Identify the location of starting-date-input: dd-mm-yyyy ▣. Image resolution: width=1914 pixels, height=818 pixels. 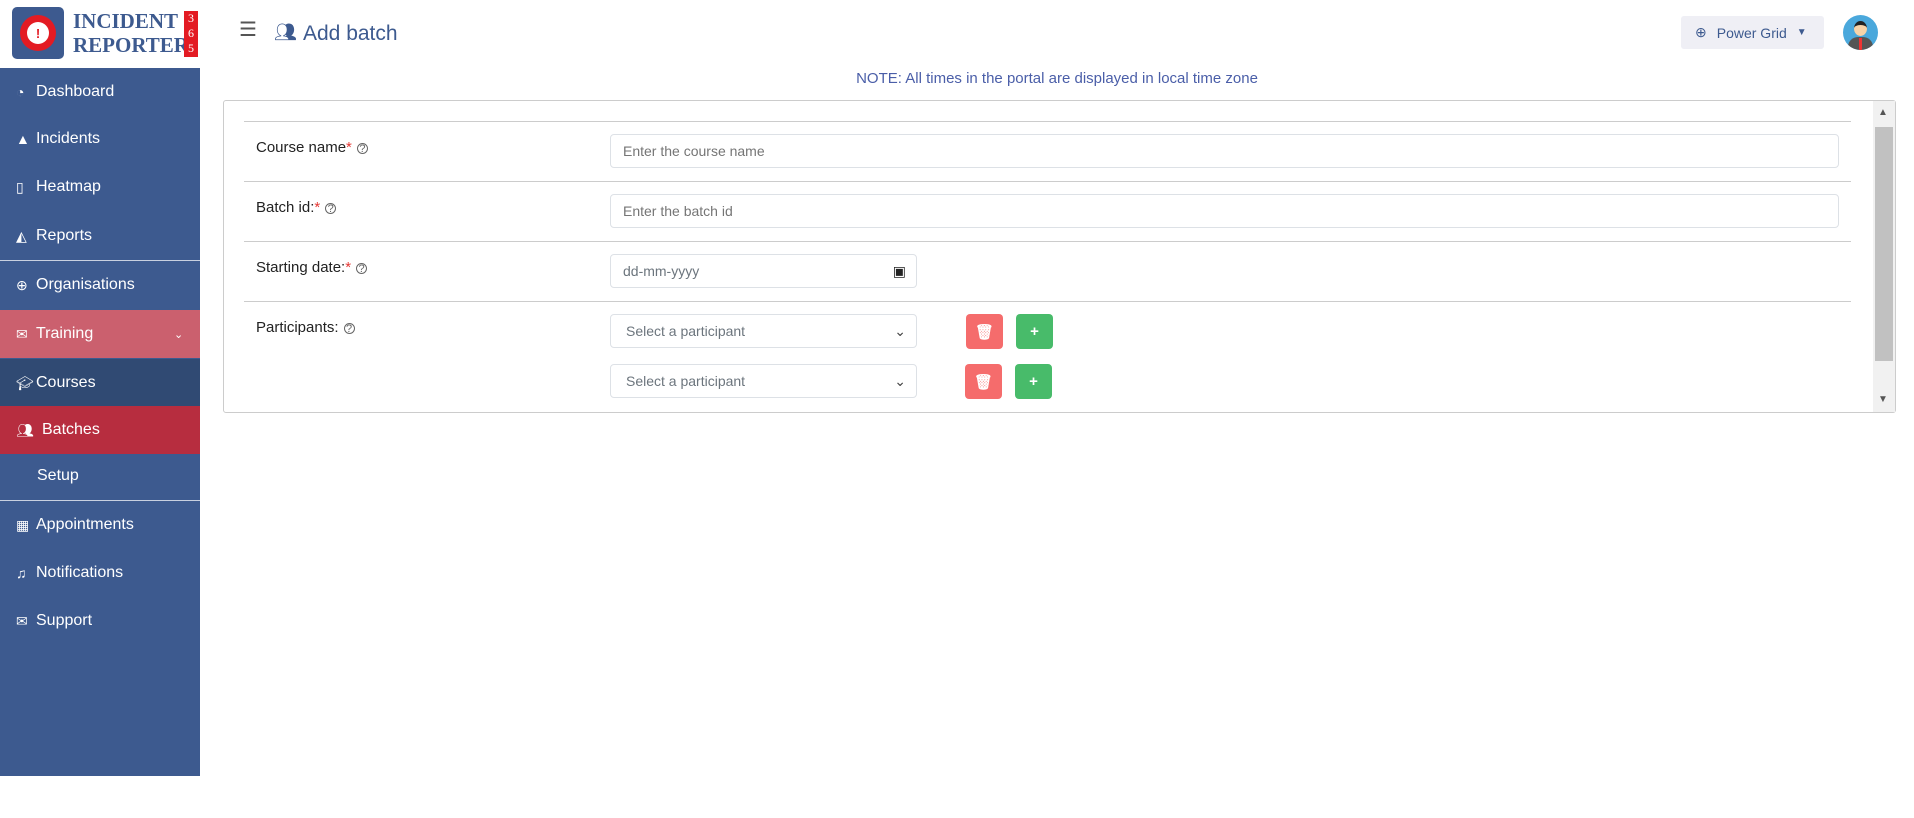
(763, 271).